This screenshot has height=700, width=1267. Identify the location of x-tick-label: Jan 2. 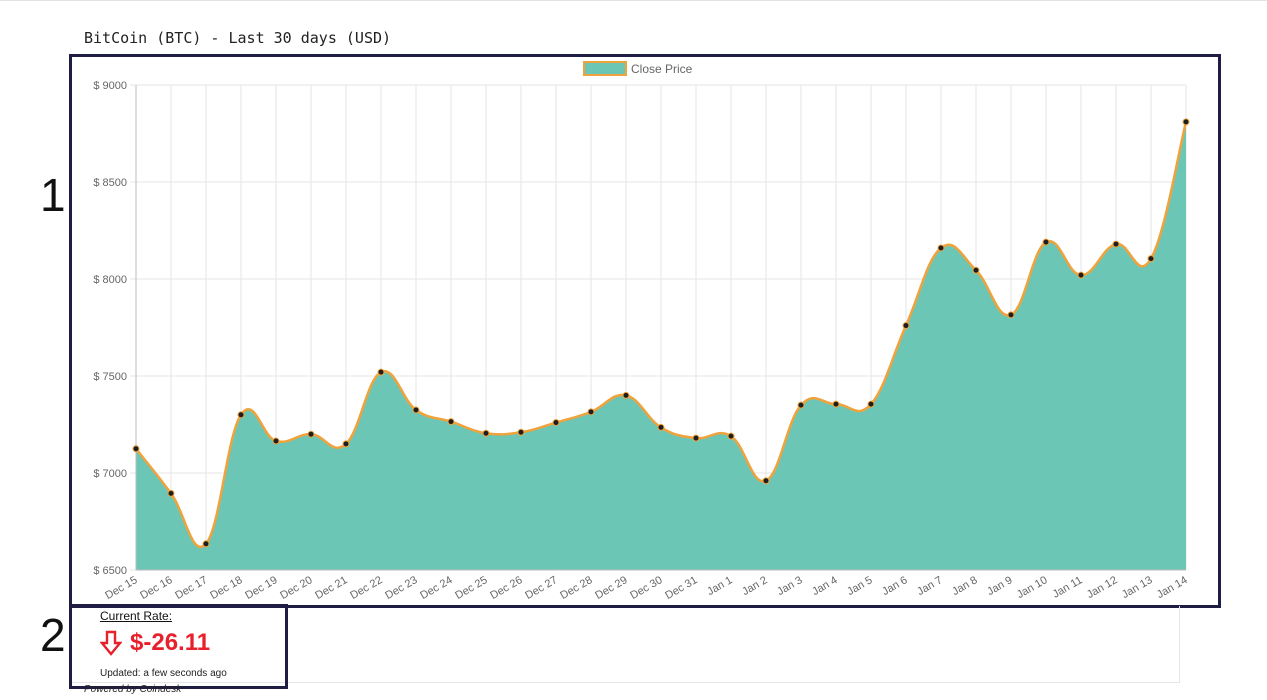
(754, 586).